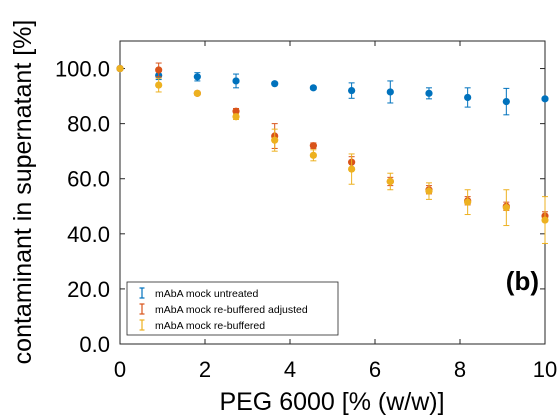 The image size is (560, 419). Describe the element at coordinates (94, 344) in the screenshot. I see `y-tick-label: 0.0` at that location.